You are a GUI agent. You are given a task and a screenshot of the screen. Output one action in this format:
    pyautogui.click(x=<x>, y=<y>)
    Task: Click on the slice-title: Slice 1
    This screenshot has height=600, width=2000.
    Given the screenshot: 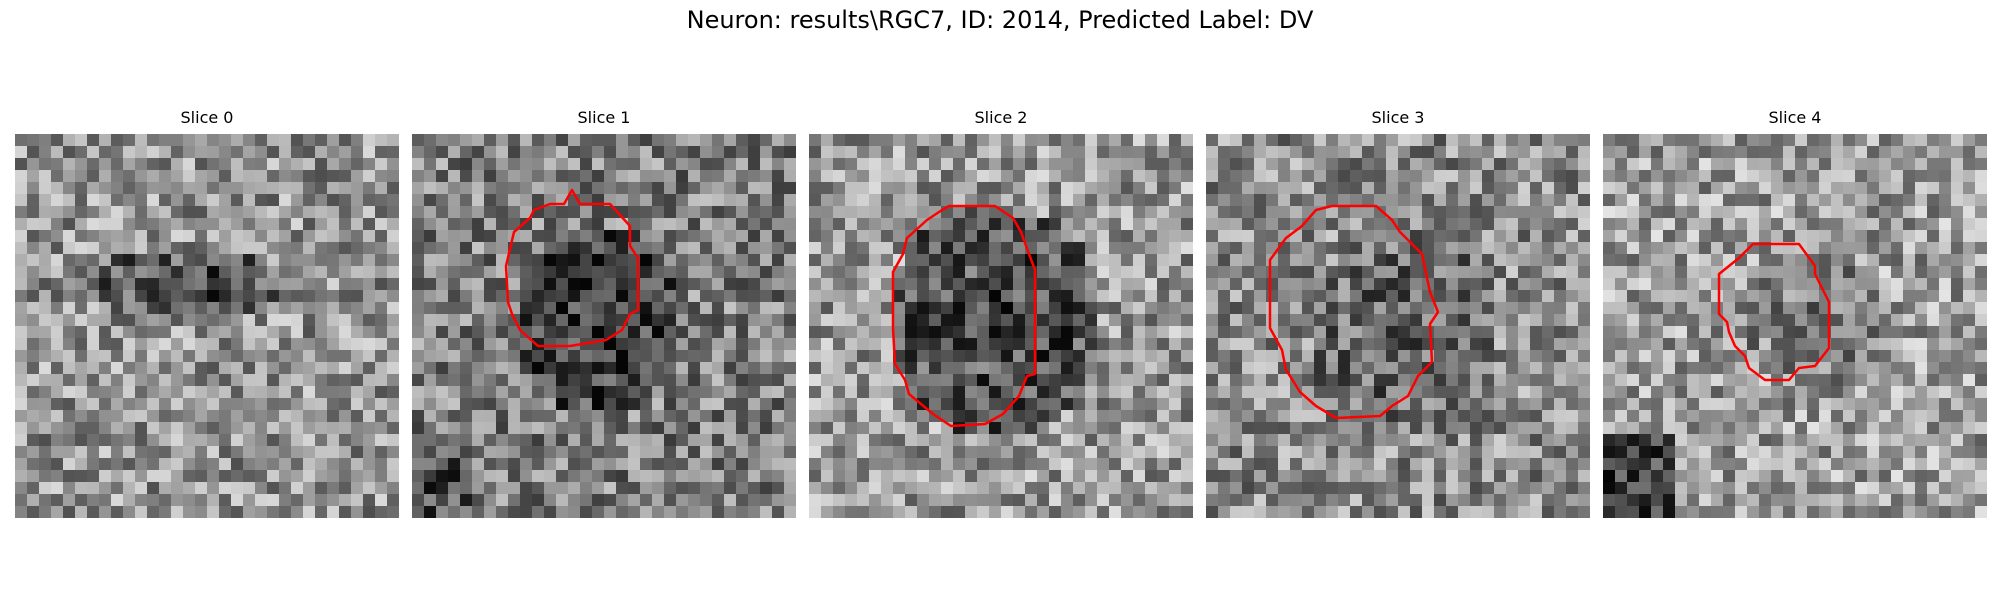 What is the action you would take?
    pyautogui.click(x=604, y=117)
    